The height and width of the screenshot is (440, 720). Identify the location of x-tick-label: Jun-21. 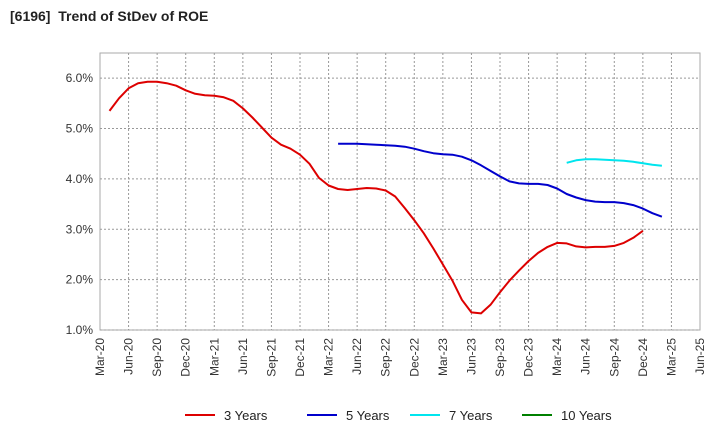
(243, 356).